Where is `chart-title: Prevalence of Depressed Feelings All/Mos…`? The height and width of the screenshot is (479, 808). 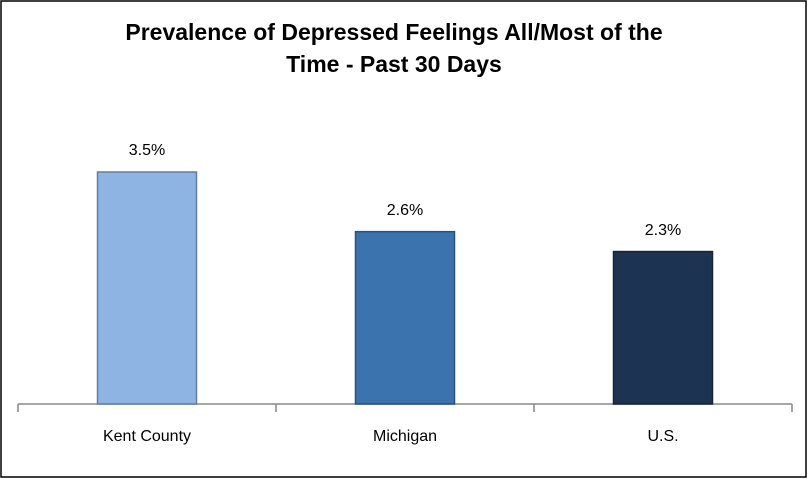 chart-title: Prevalence of Depressed Feelings All/Mos… is located at coordinates (394, 48).